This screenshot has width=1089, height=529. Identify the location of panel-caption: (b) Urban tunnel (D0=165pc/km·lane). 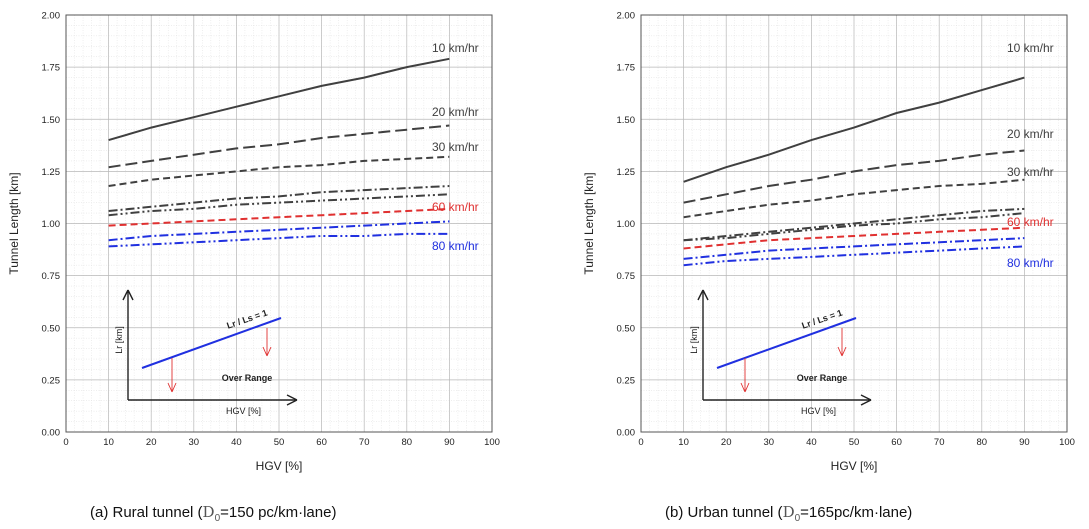
(788, 513).